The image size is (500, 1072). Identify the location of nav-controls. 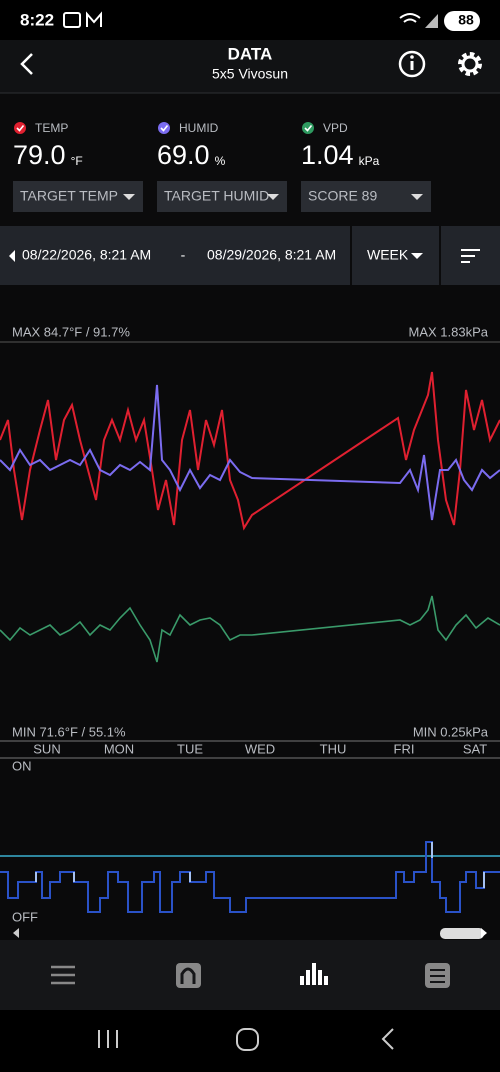
(63, 975).